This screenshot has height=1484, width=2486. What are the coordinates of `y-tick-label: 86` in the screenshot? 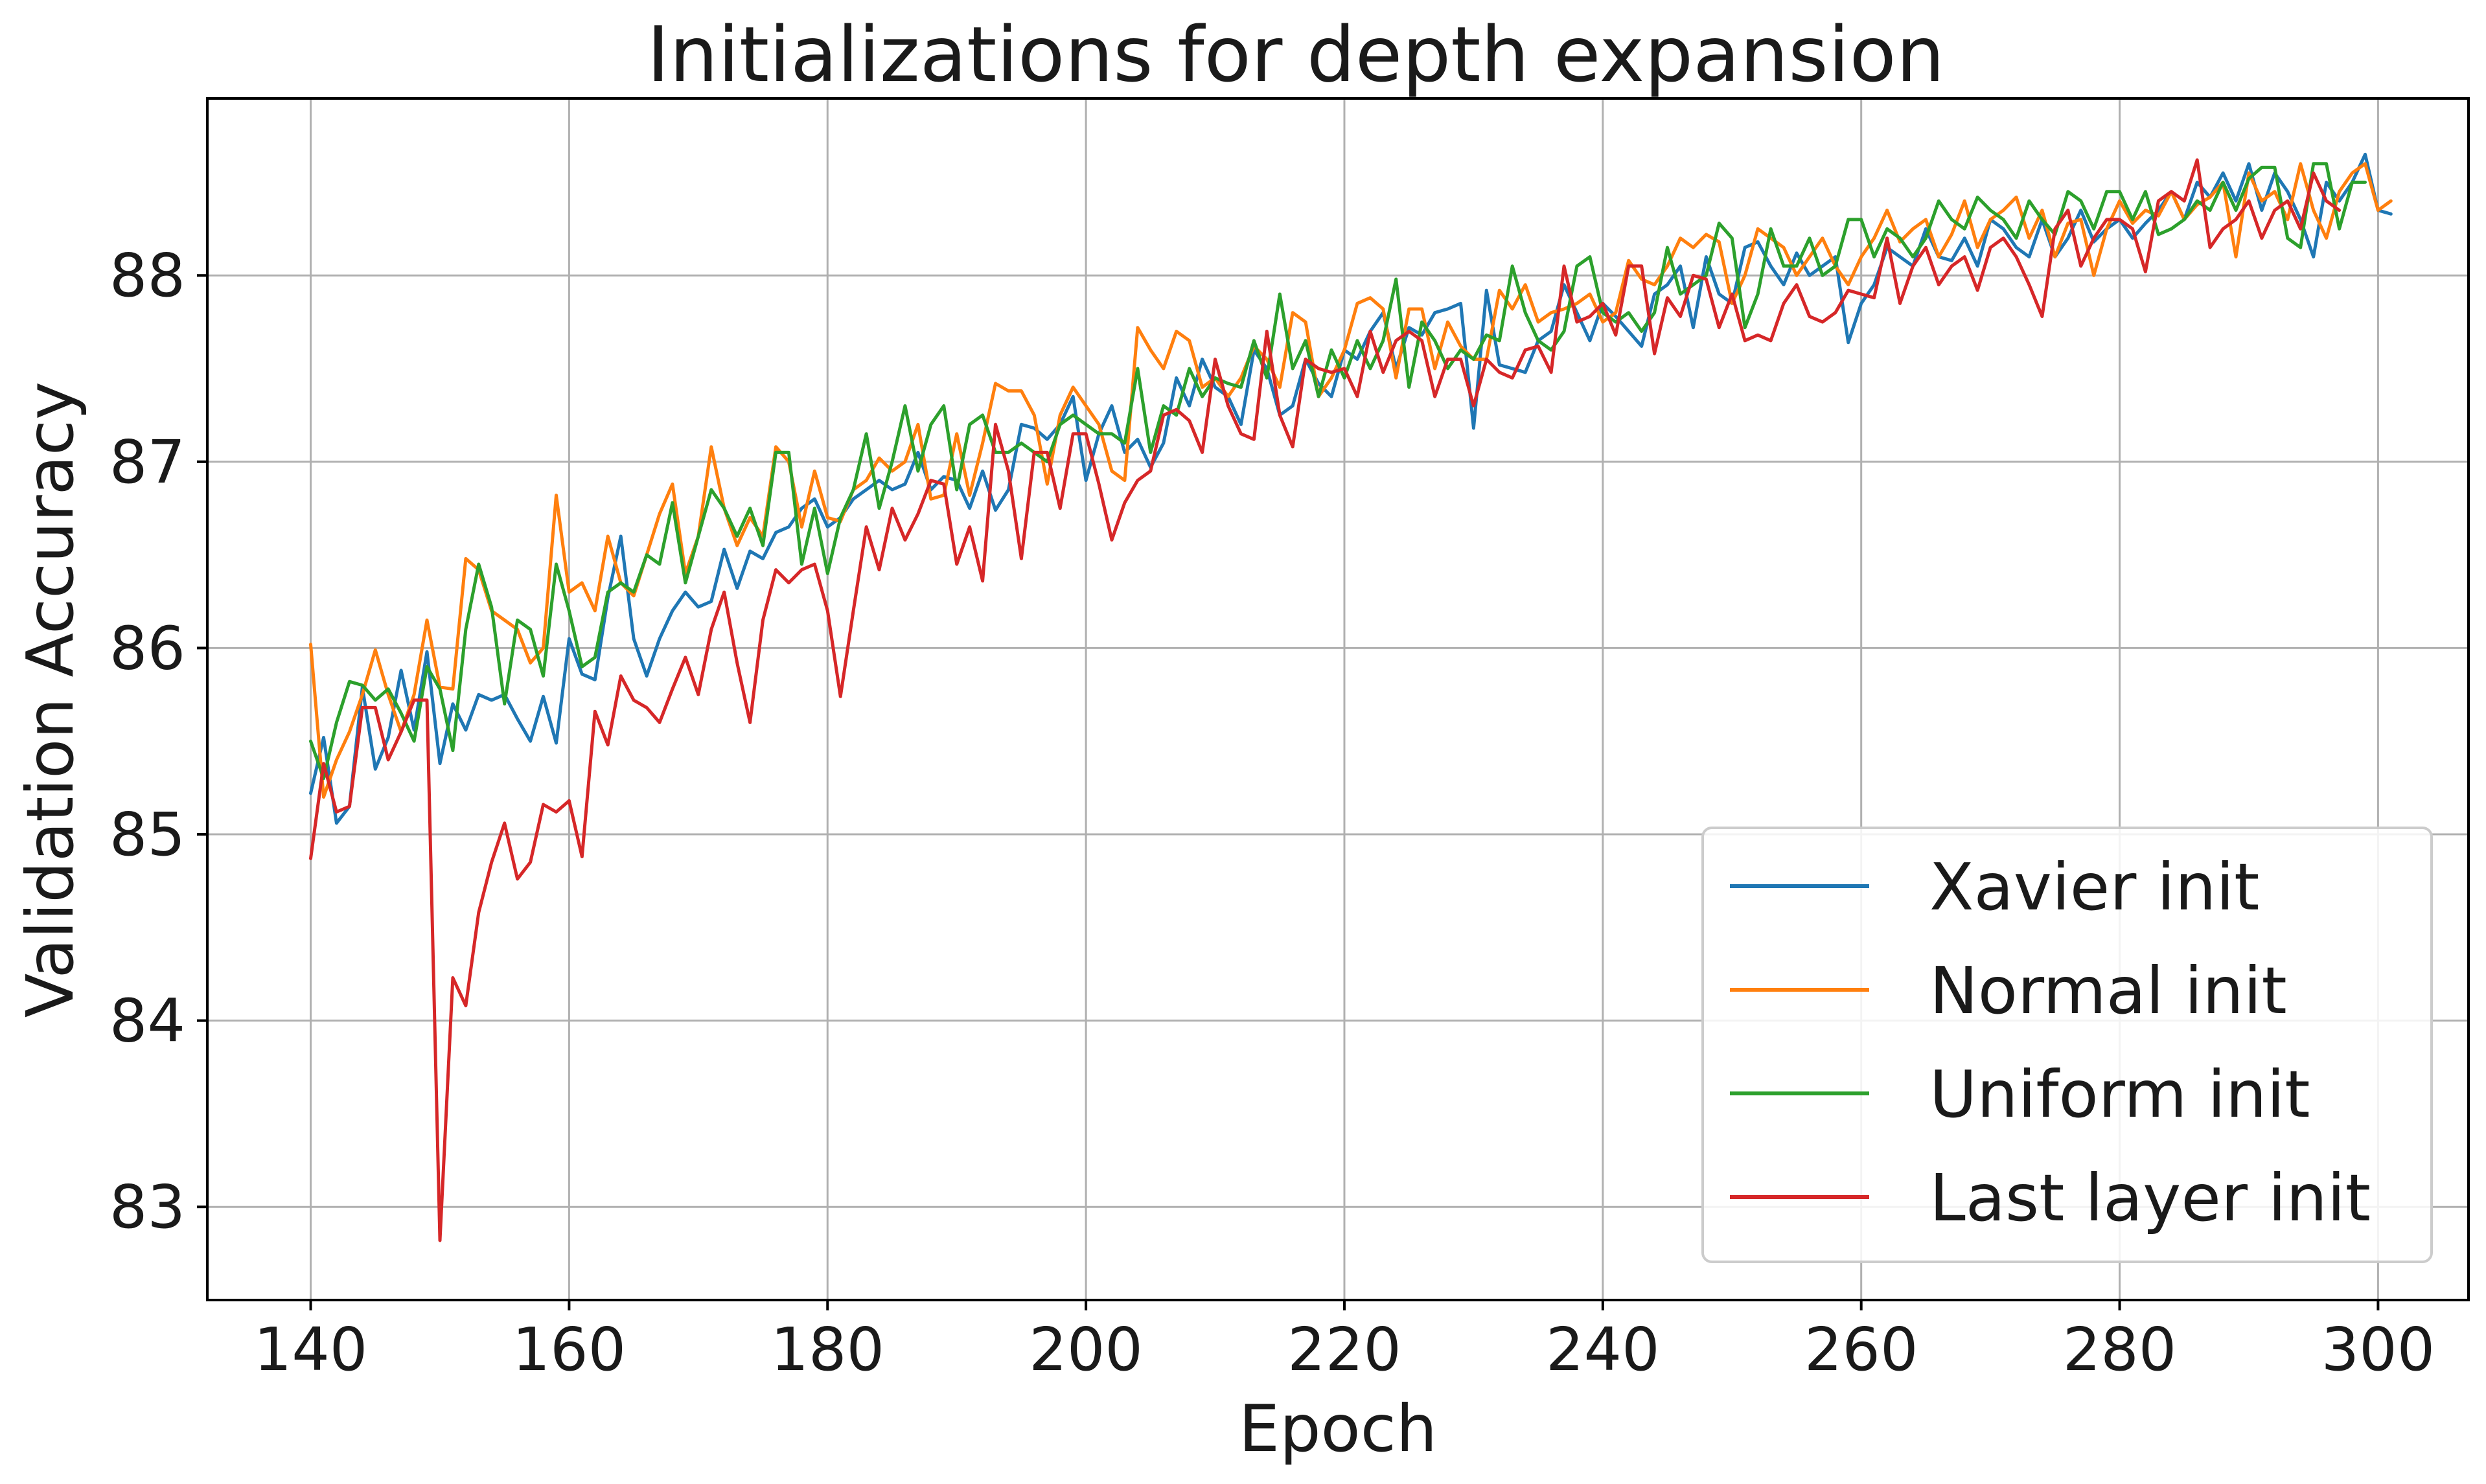 It's located at (147, 648).